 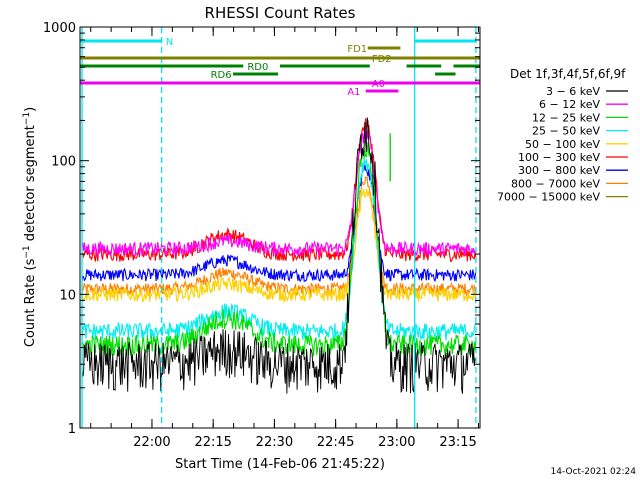 What do you see at coordinates (457, 442) in the screenshot?
I see `x-tick-label: 23:15` at bounding box center [457, 442].